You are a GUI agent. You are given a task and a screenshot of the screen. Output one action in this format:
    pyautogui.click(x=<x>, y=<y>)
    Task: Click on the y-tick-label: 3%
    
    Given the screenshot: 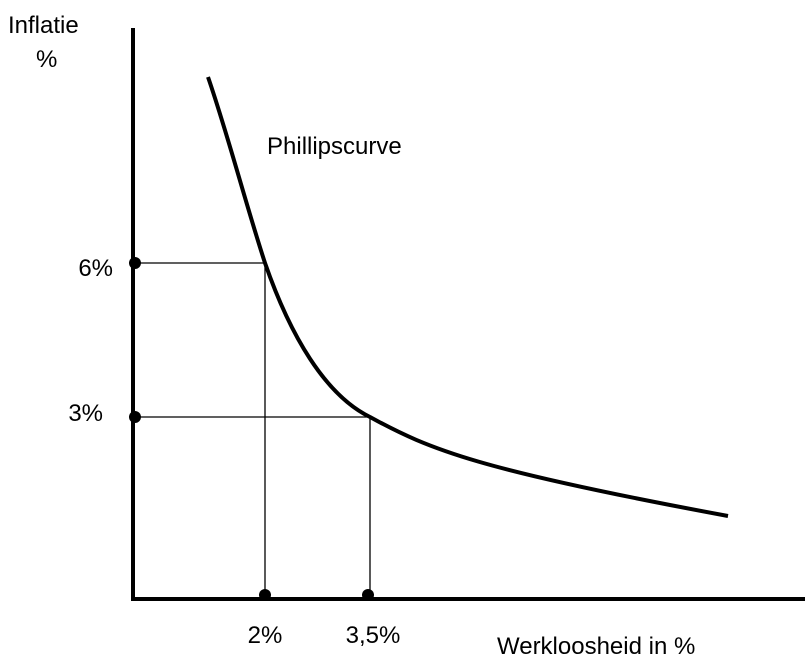 What is the action you would take?
    pyautogui.click(x=85, y=413)
    